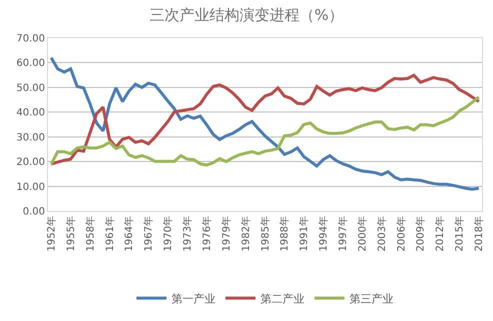 The height and width of the screenshot is (321, 493). I want to click on x-tick-label: 1979年, so click(226, 234).